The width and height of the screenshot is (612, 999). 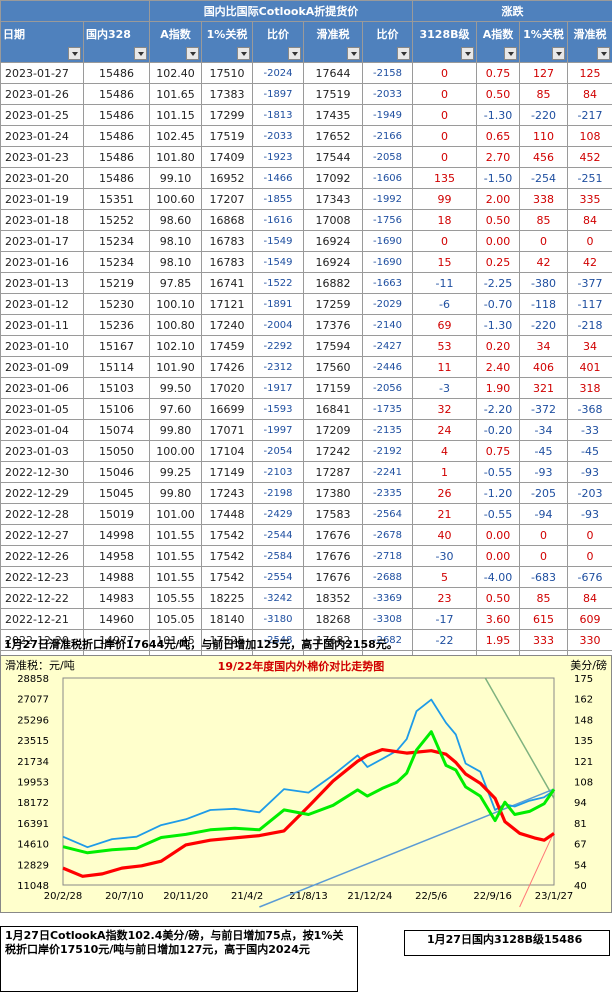 What do you see at coordinates (175, 367) in the screenshot?
I see `table-cell: 101.90` at bounding box center [175, 367].